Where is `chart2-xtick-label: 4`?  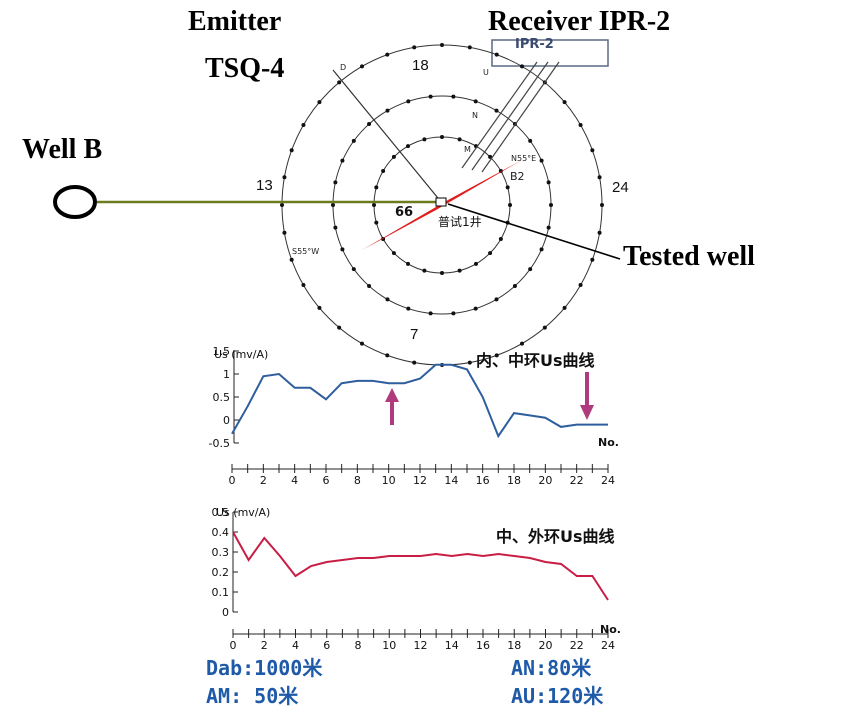
chart2-xtick-label: 4 is located at coordinates (295, 645).